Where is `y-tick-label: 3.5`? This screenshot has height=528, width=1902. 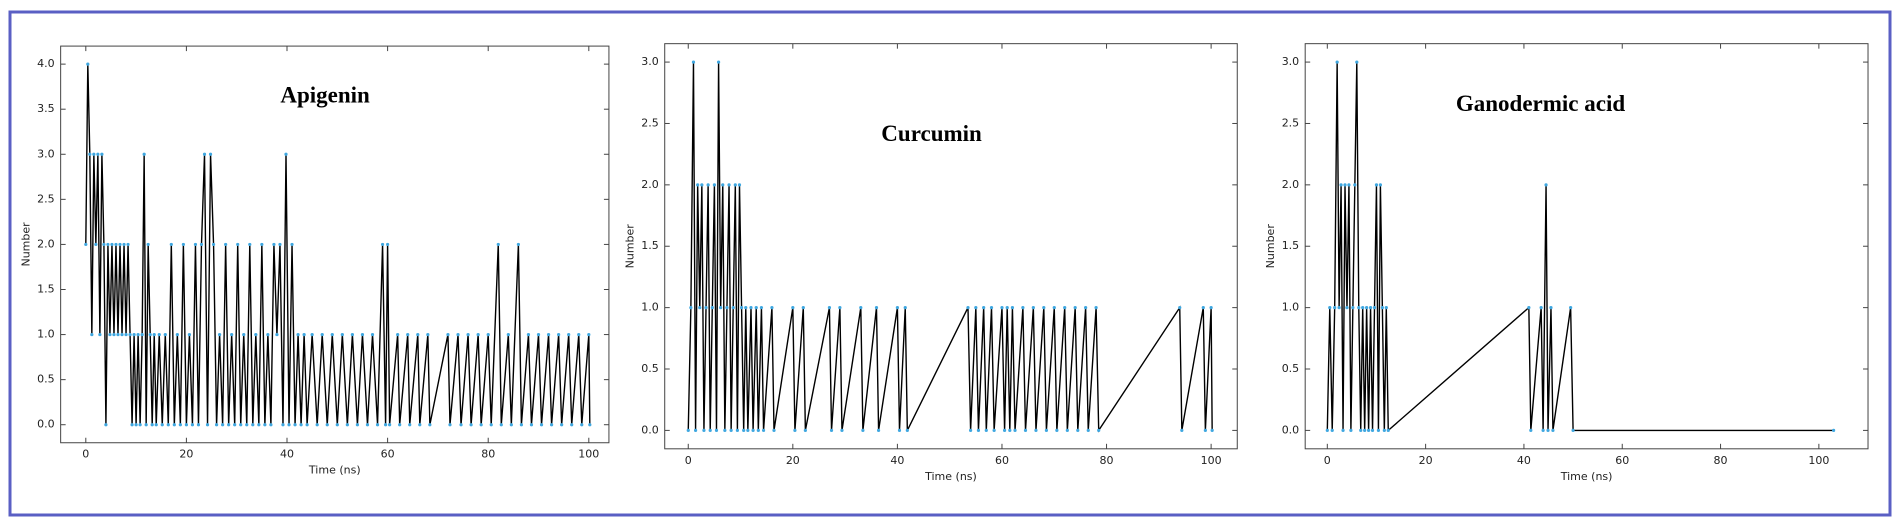 y-tick-label: 3.5 is located at coordinates (46, 108).